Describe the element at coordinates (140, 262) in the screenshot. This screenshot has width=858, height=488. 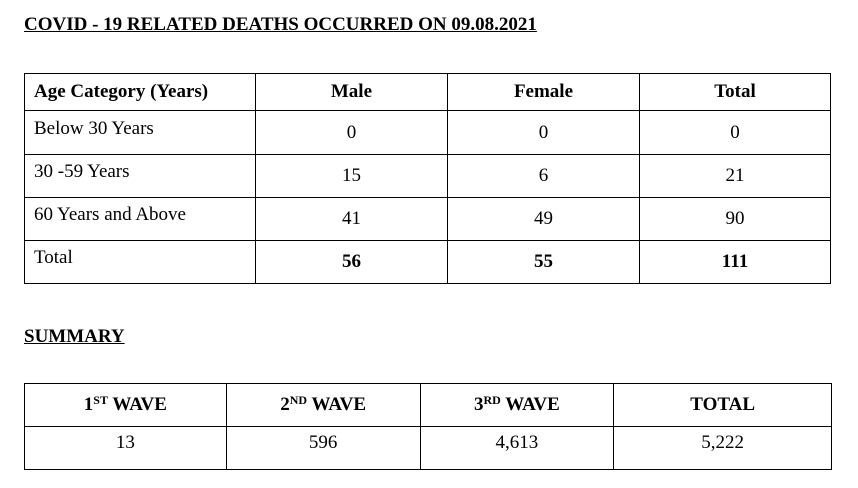
I see `row-label: Total` at that location.